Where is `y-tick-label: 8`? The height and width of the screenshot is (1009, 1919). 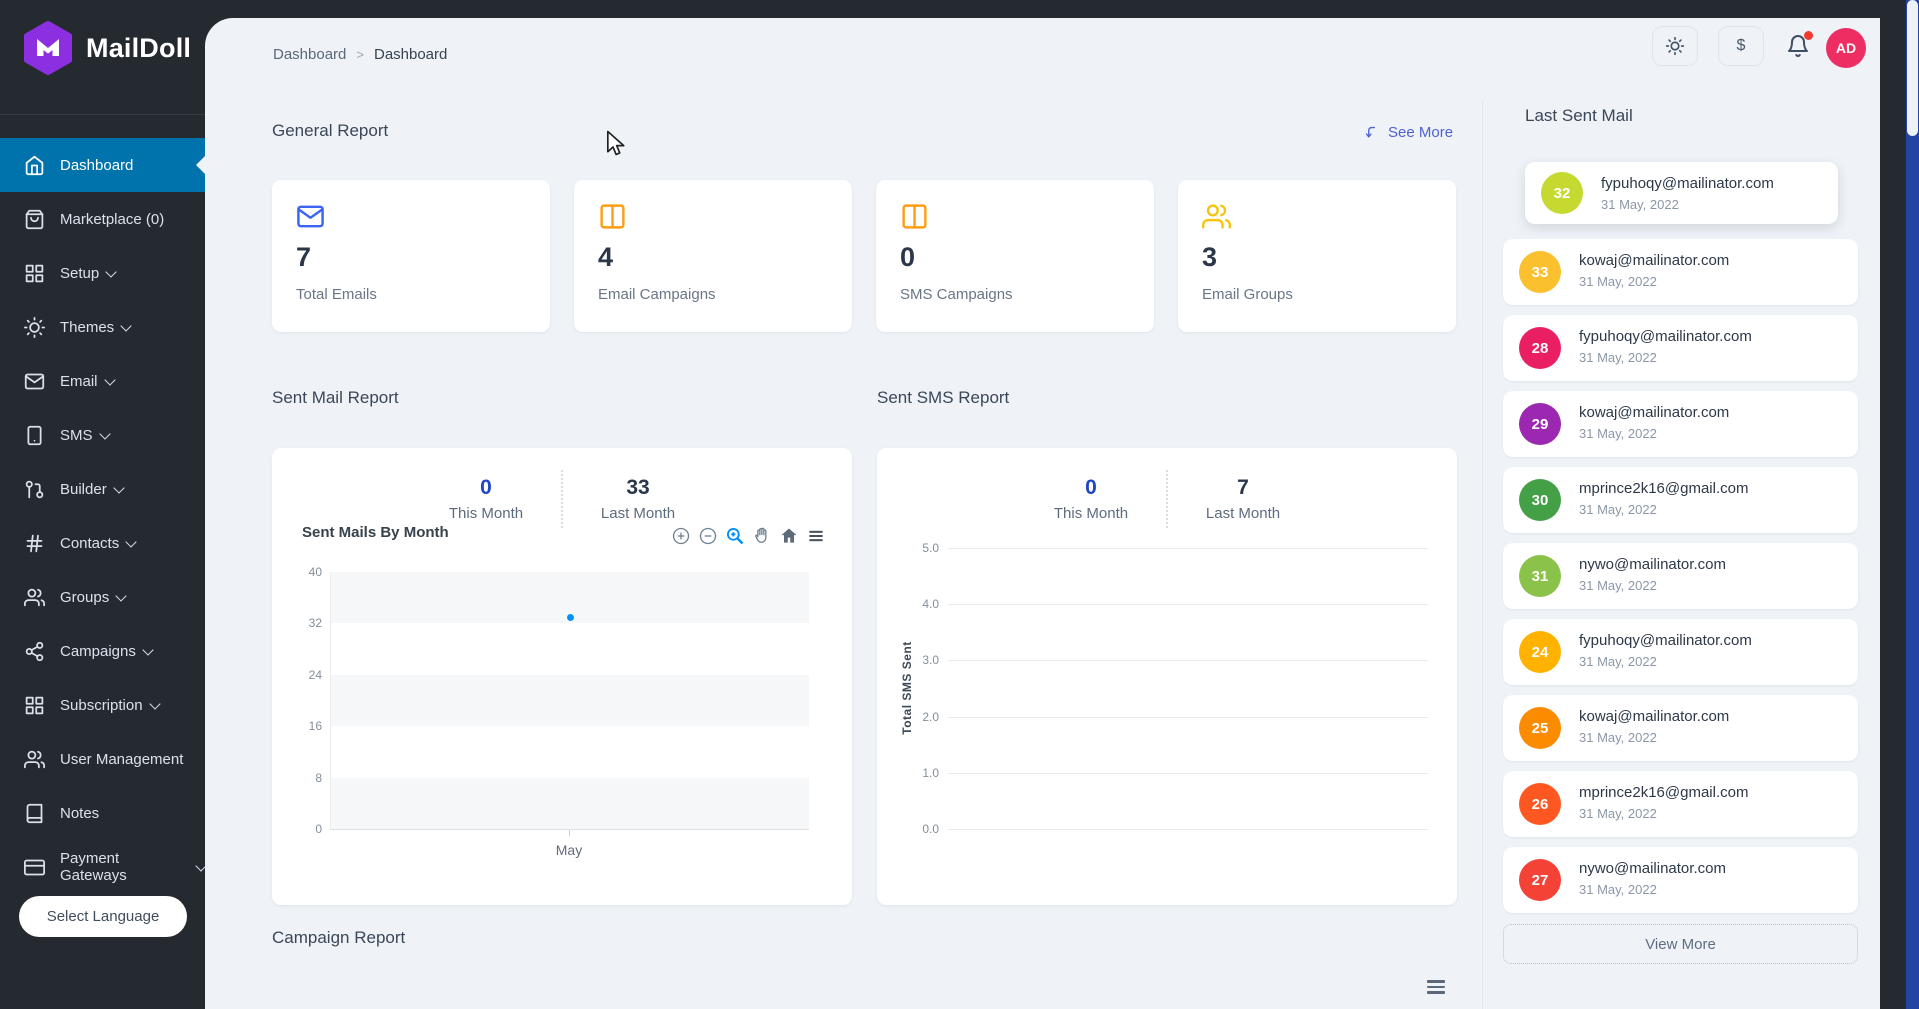 y-tick-label: 8 is located at coordinates (318, 777).